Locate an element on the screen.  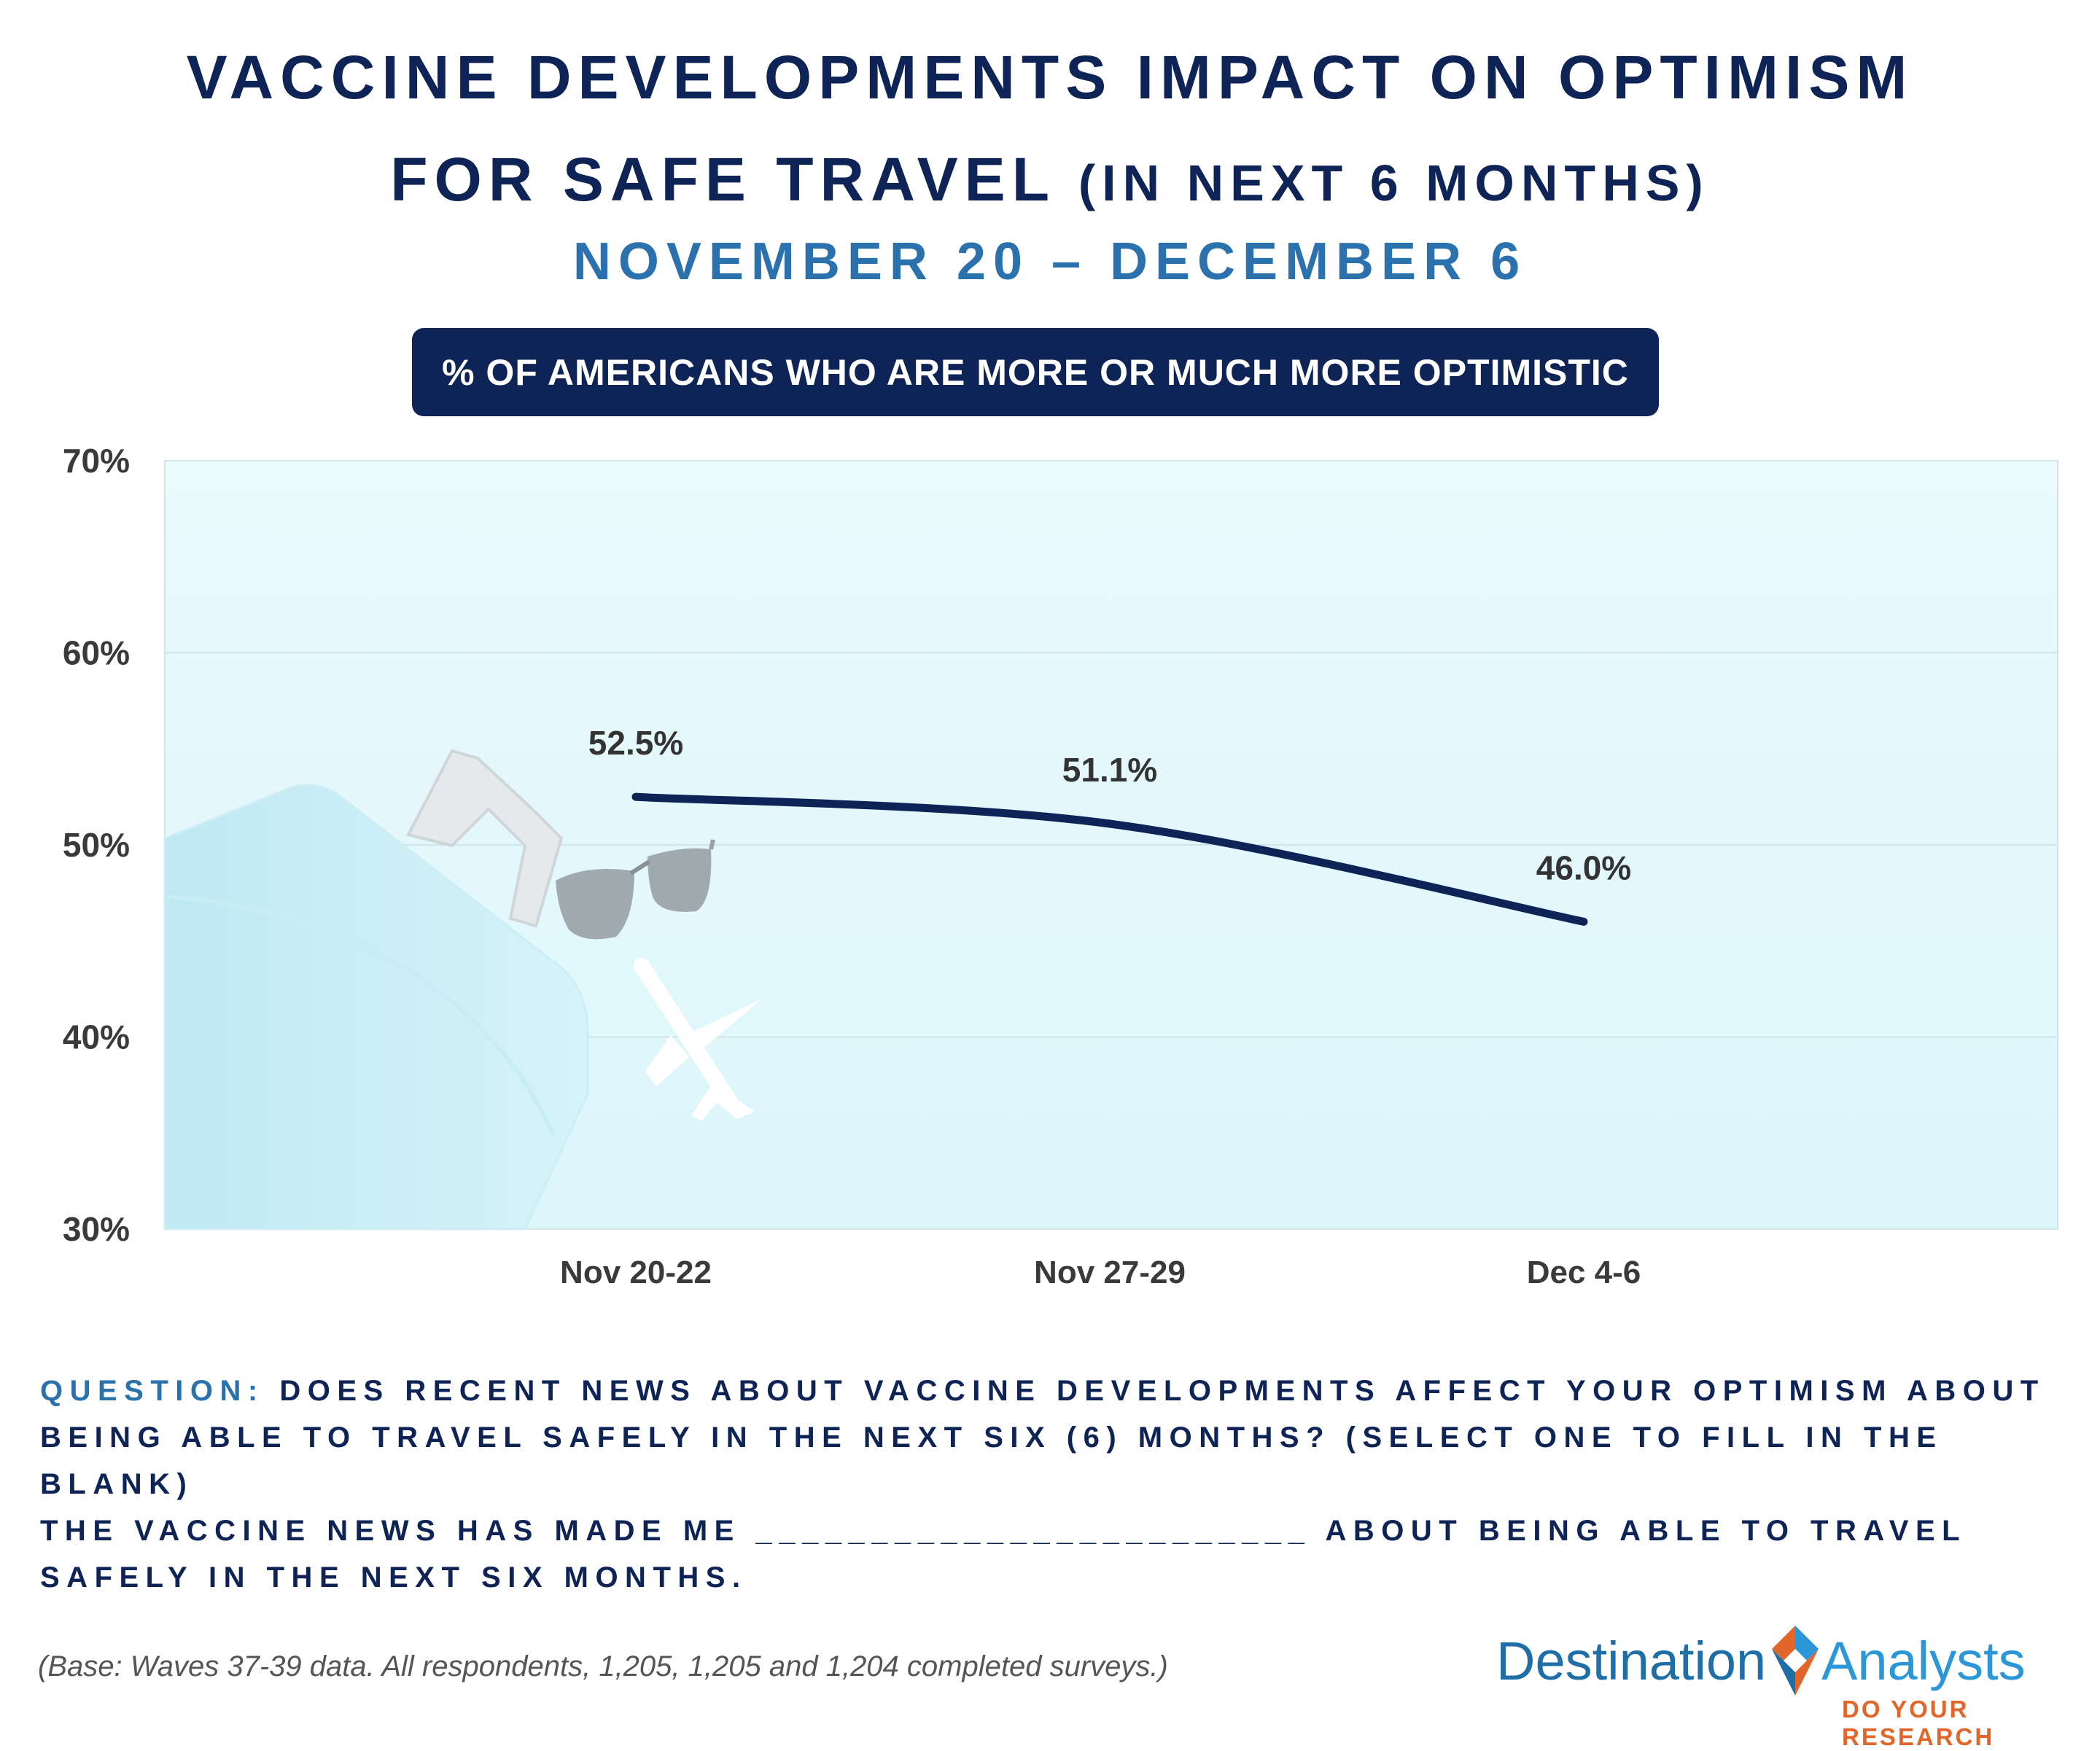
x-tick-label: Nov 20-22 is located at coordinates (636, 1272).